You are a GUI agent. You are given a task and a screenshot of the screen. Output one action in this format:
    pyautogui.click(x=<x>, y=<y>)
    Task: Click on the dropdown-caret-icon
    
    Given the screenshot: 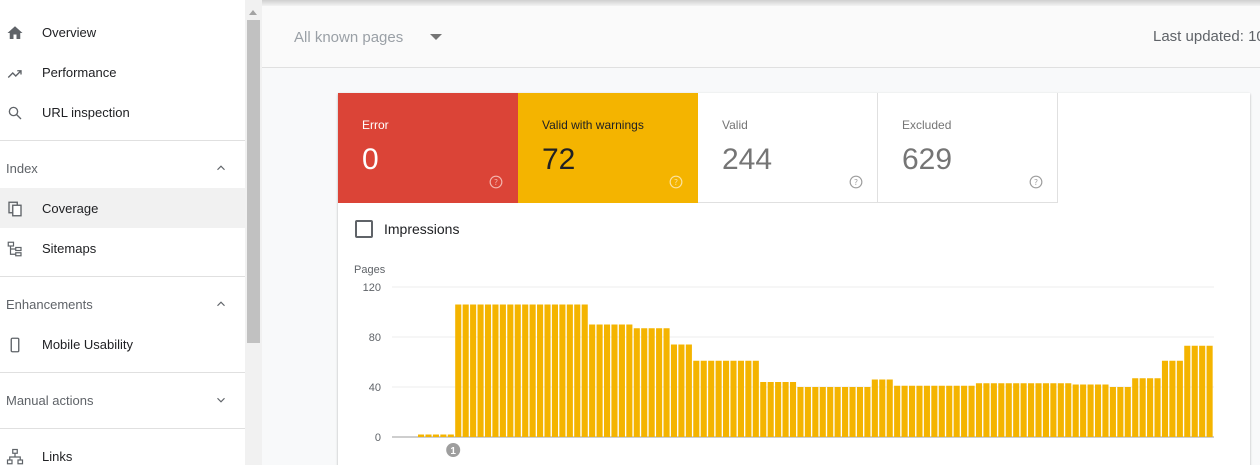 What is the action you would take?
    pyautogui.click(x=436, y=37)
    